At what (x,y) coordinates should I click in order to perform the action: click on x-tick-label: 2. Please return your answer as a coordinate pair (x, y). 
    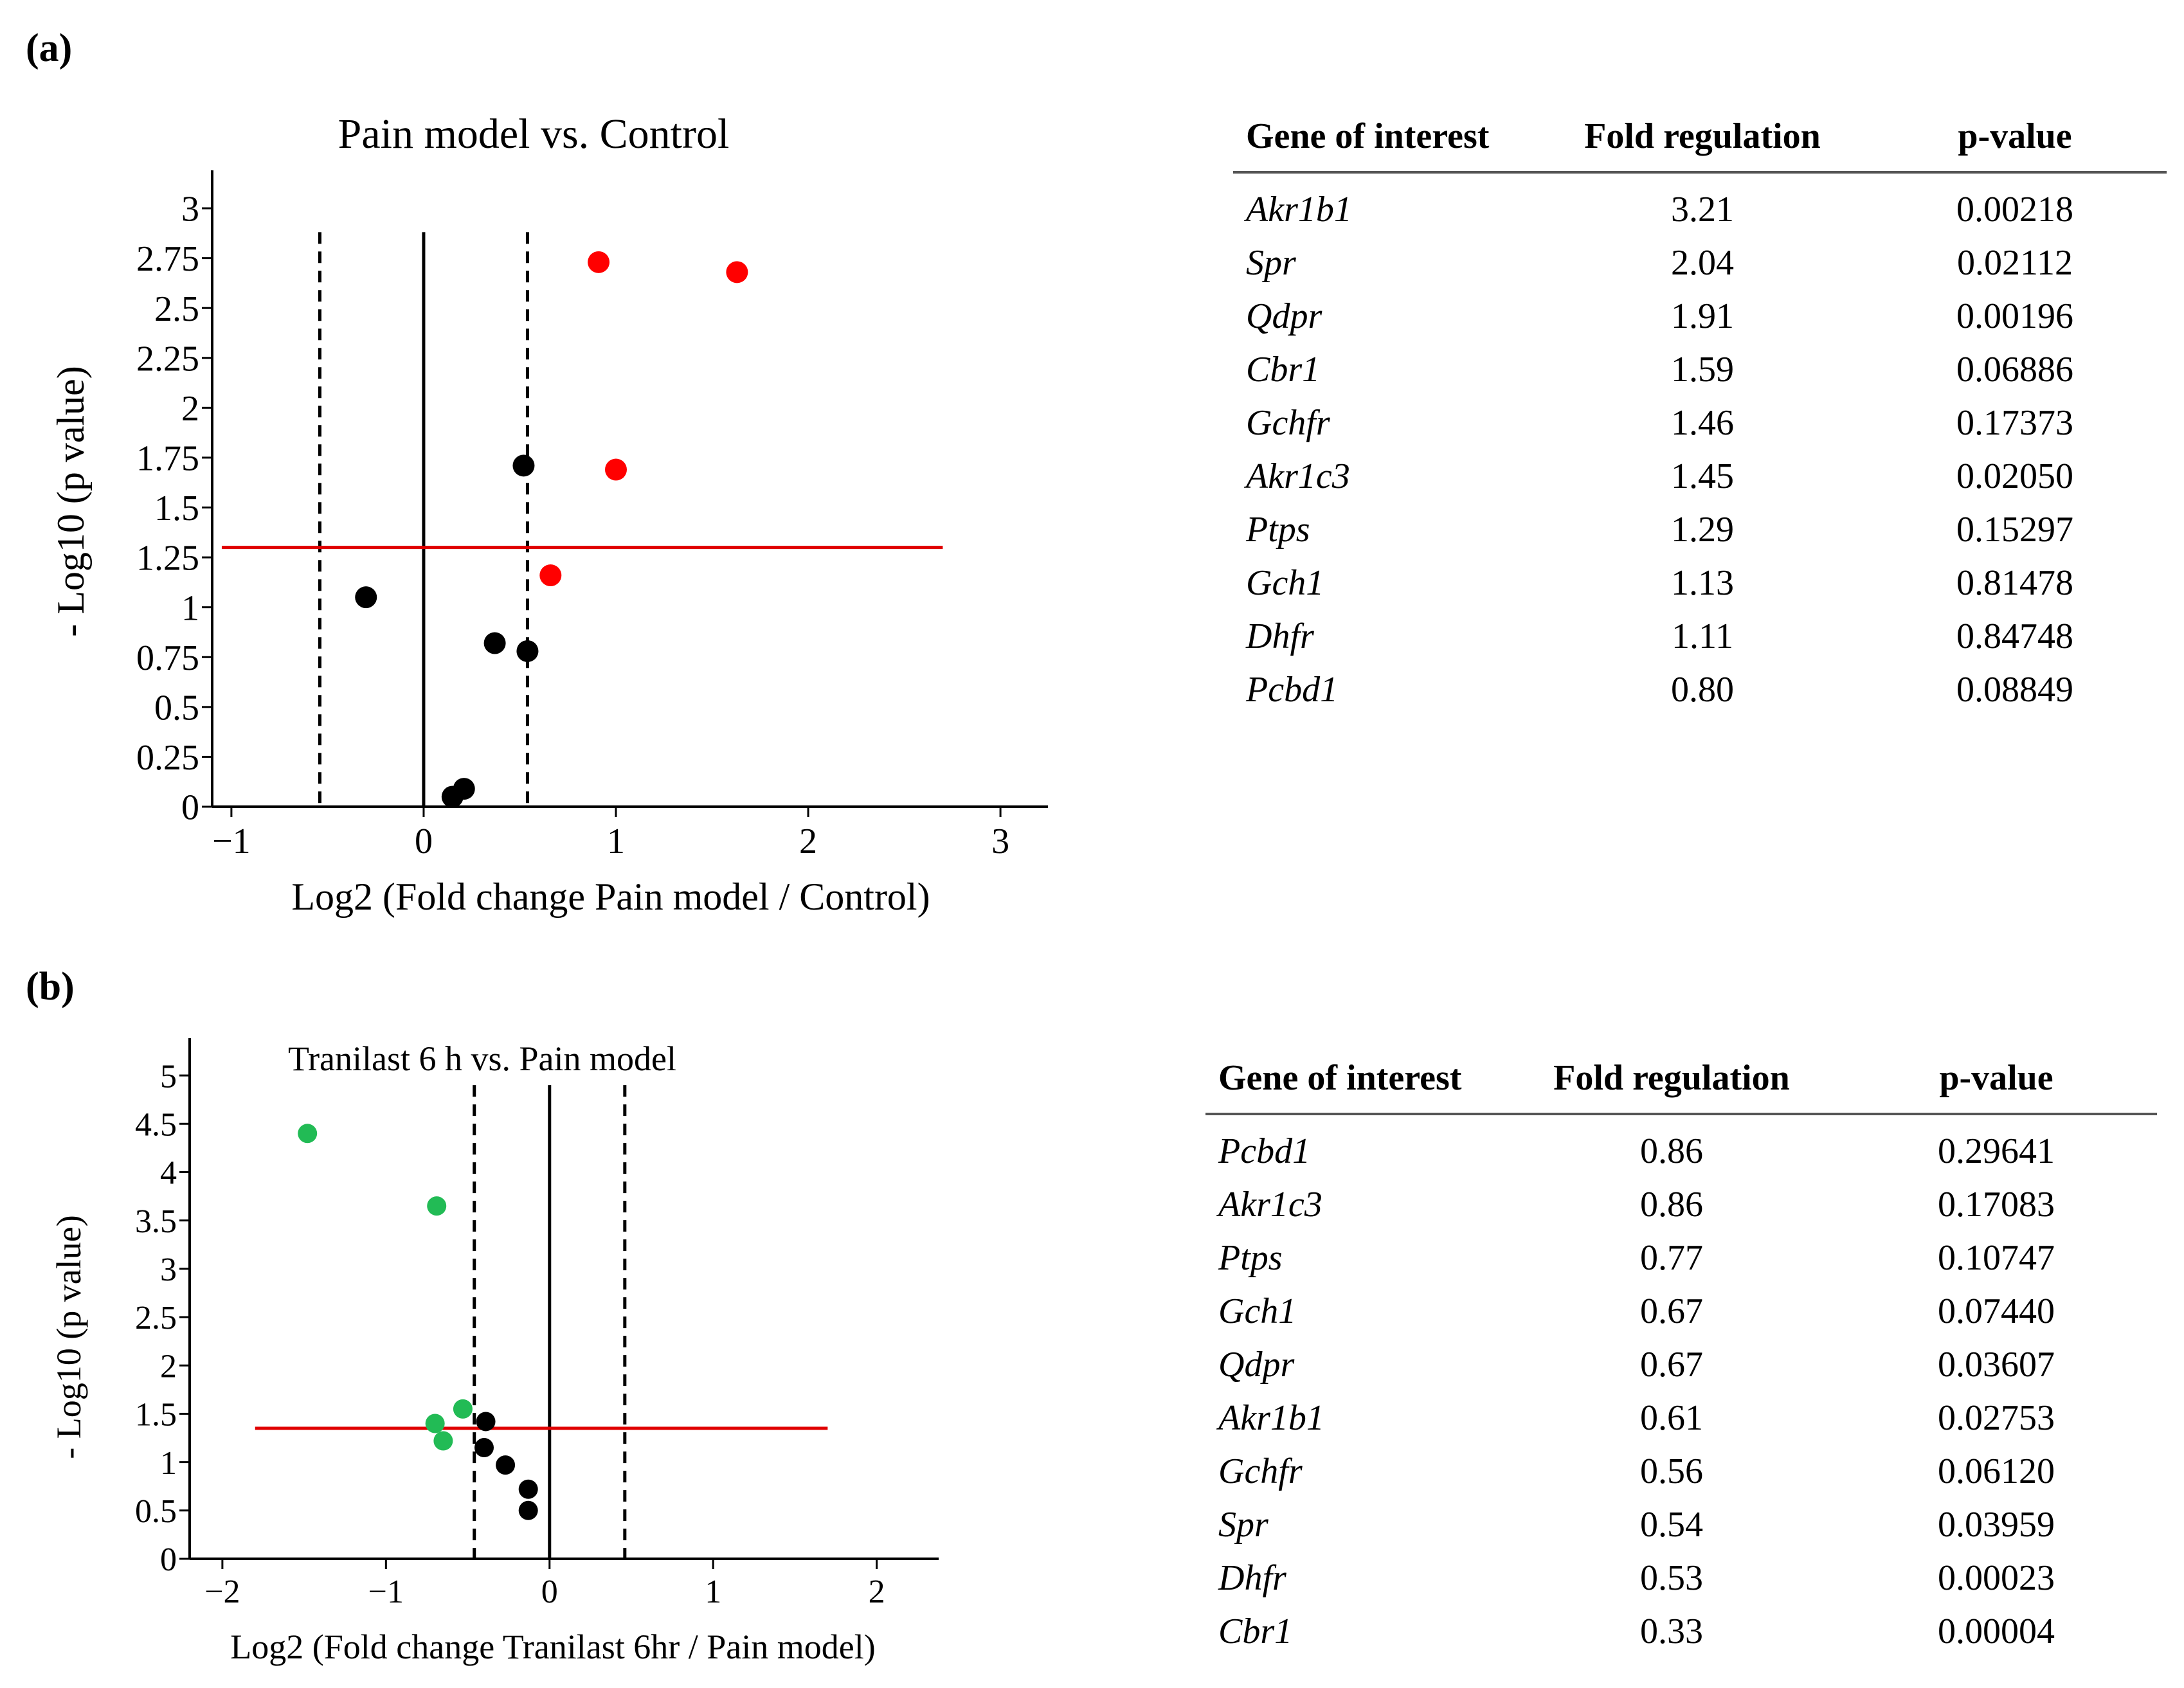
    Looking at the image, I should click on (808, 842).